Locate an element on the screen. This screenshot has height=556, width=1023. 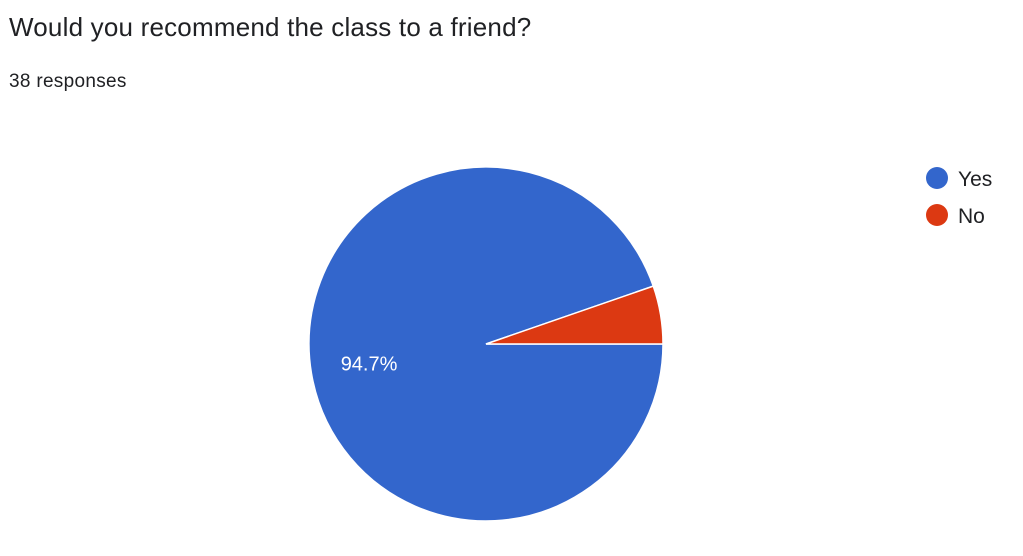
legend-label-no: No is located at coordinates (971, 216).